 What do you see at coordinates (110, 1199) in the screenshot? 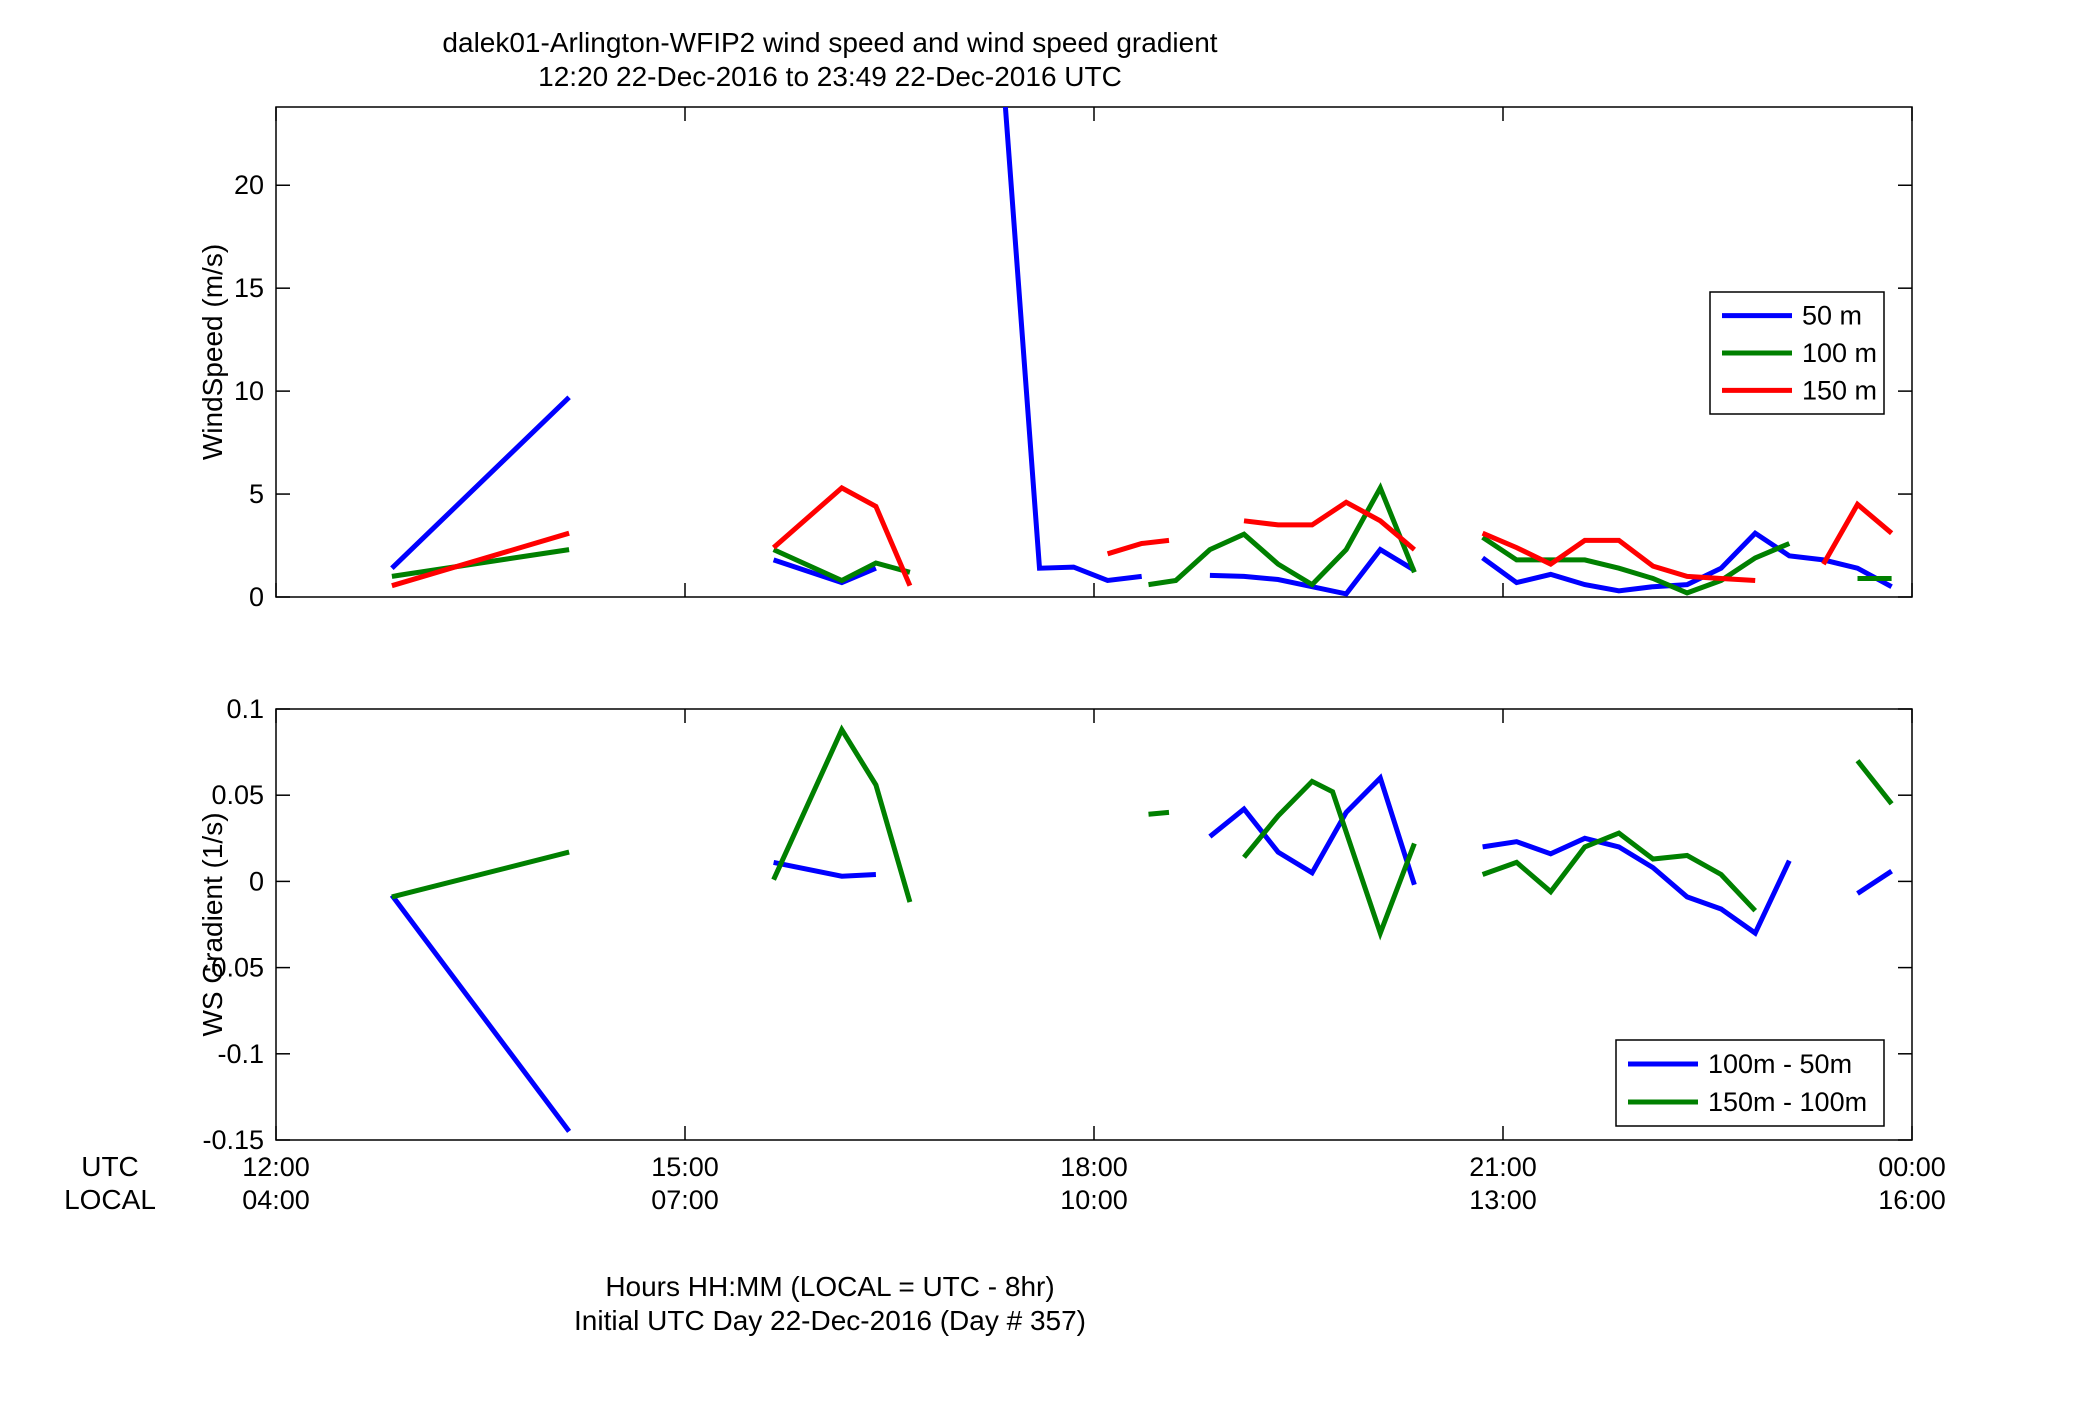
I see `local-row-label: LOCAL` at bounding box center [110, 1199].